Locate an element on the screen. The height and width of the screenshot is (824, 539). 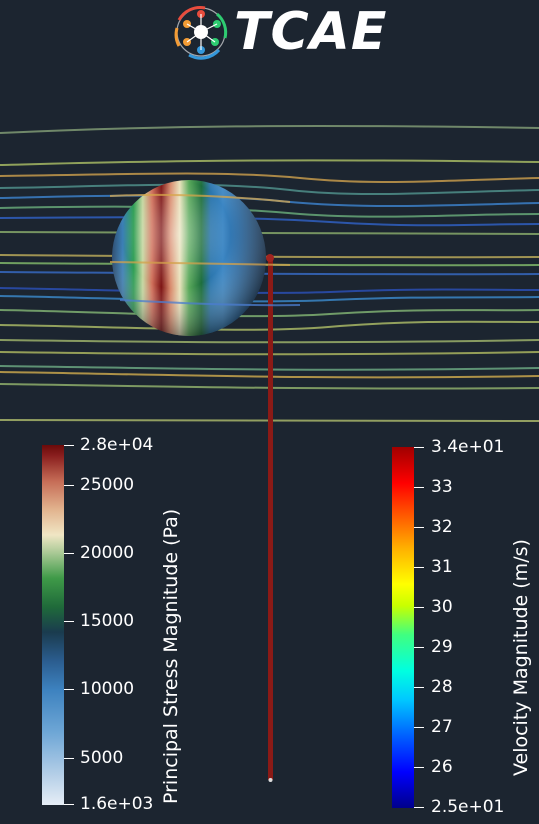
stress-tick-label: 10000 is located at coordinates (107, 689).